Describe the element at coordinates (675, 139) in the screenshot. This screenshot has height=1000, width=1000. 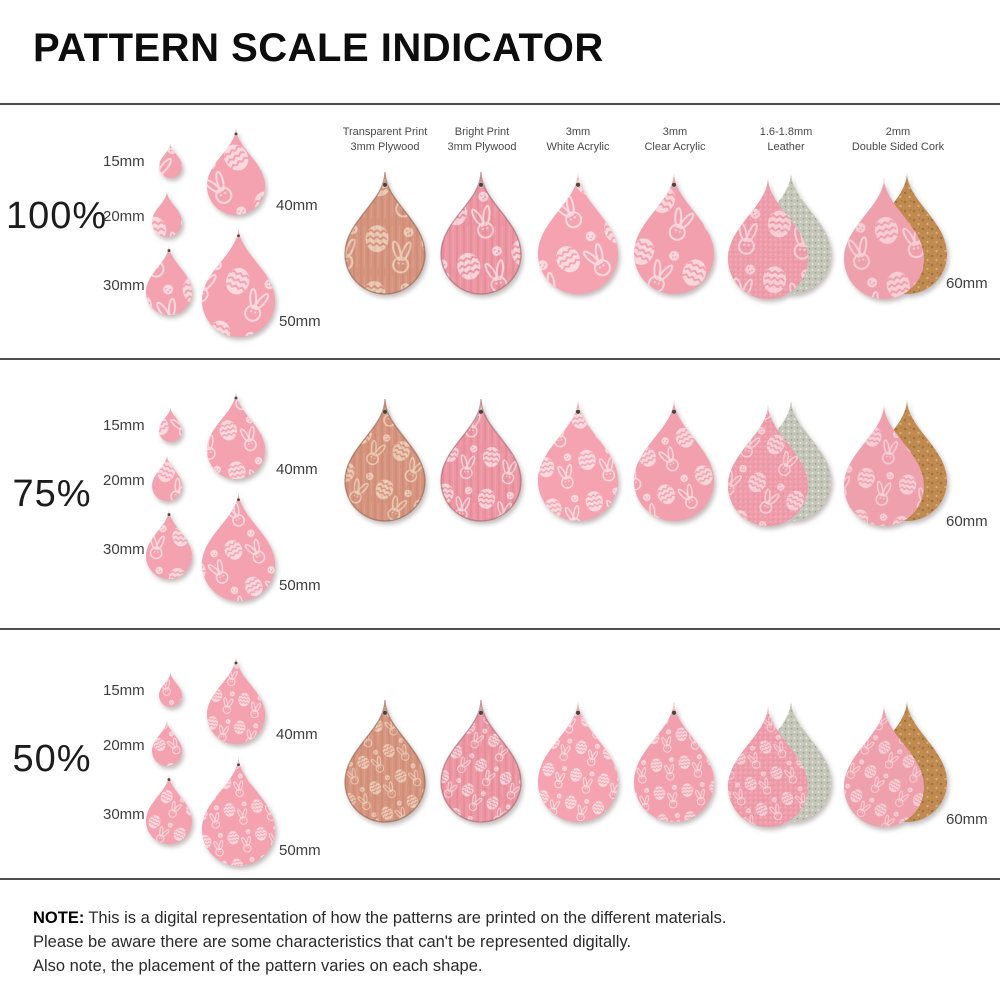
I see `column-header-clear-acrylic: 3mm Clear Acrylic` at that location.